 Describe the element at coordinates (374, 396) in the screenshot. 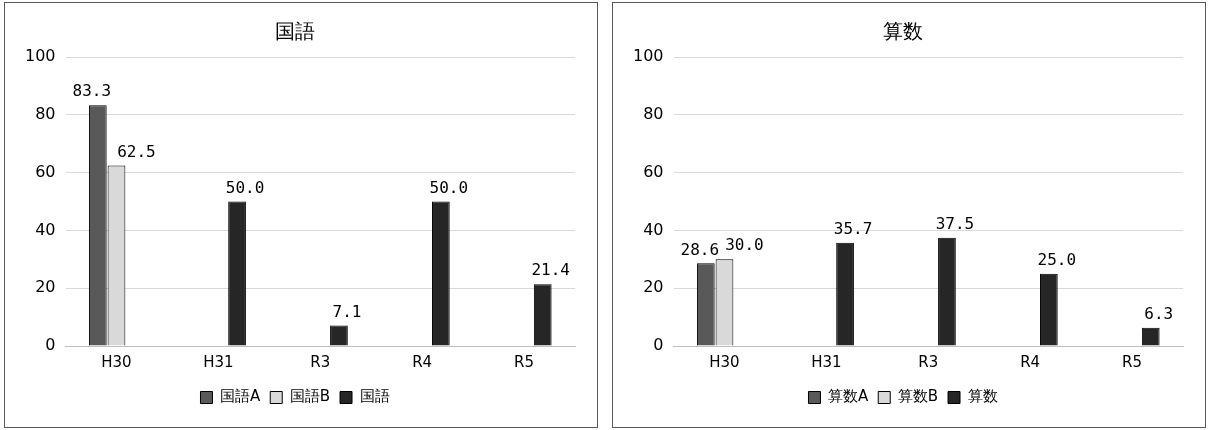

I see `legend-label: 国語` at that location.